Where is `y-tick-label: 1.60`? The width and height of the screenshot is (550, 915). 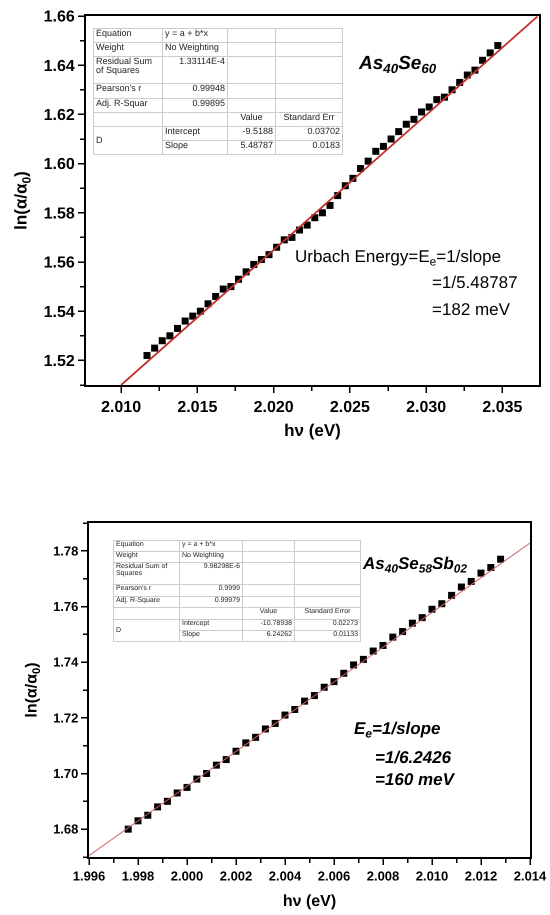
y-tick-label: 1.60 is located at coordinates (59, 165).